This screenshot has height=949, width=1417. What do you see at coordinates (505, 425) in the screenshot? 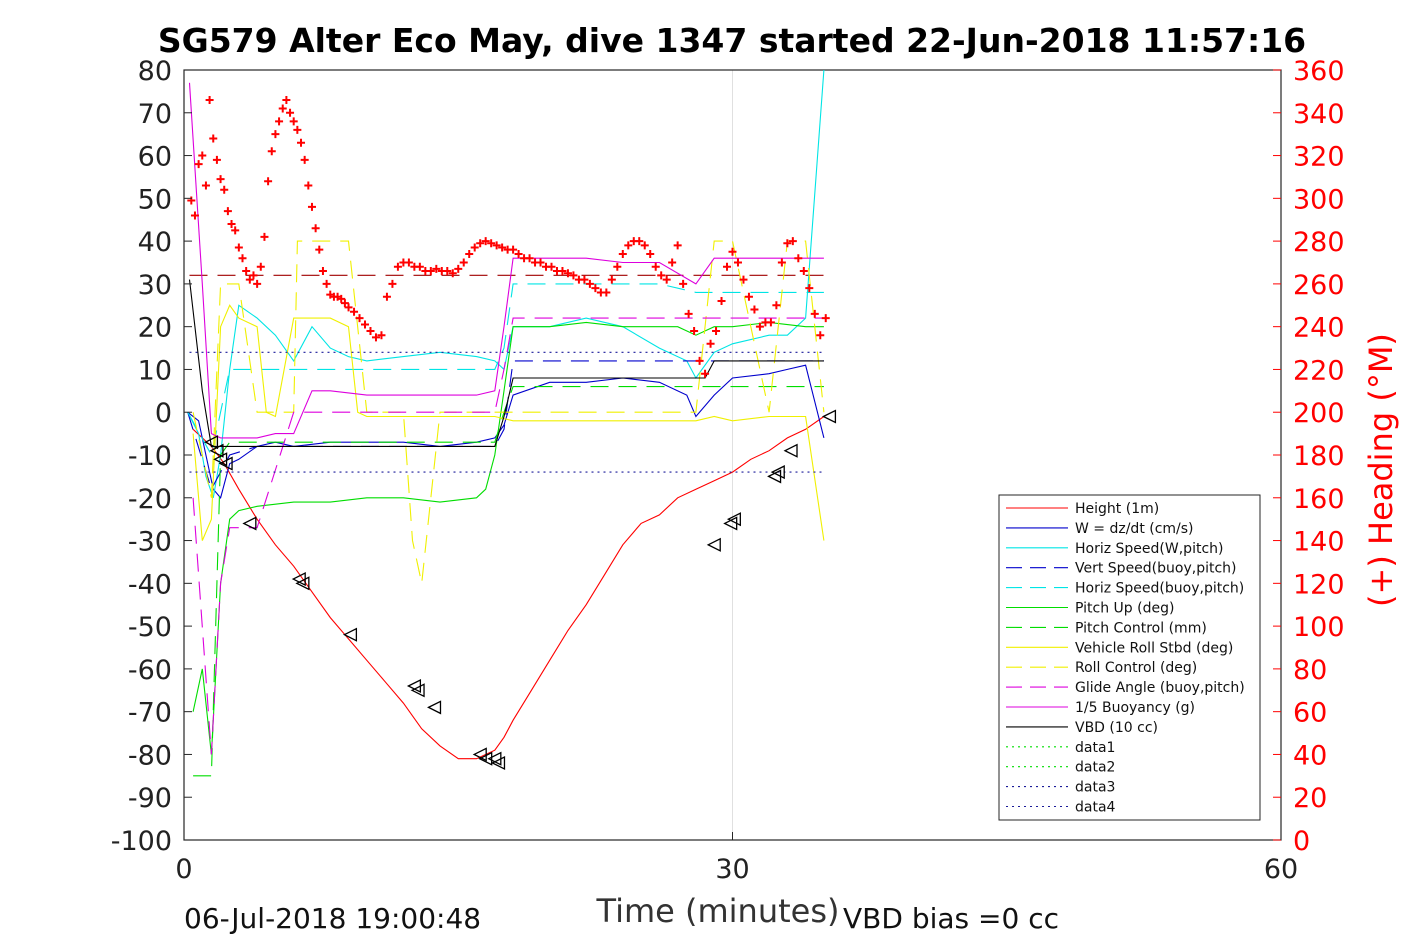
I see `series-line-vert-speed-buoy-pitch` at bounding box center [505, 425].